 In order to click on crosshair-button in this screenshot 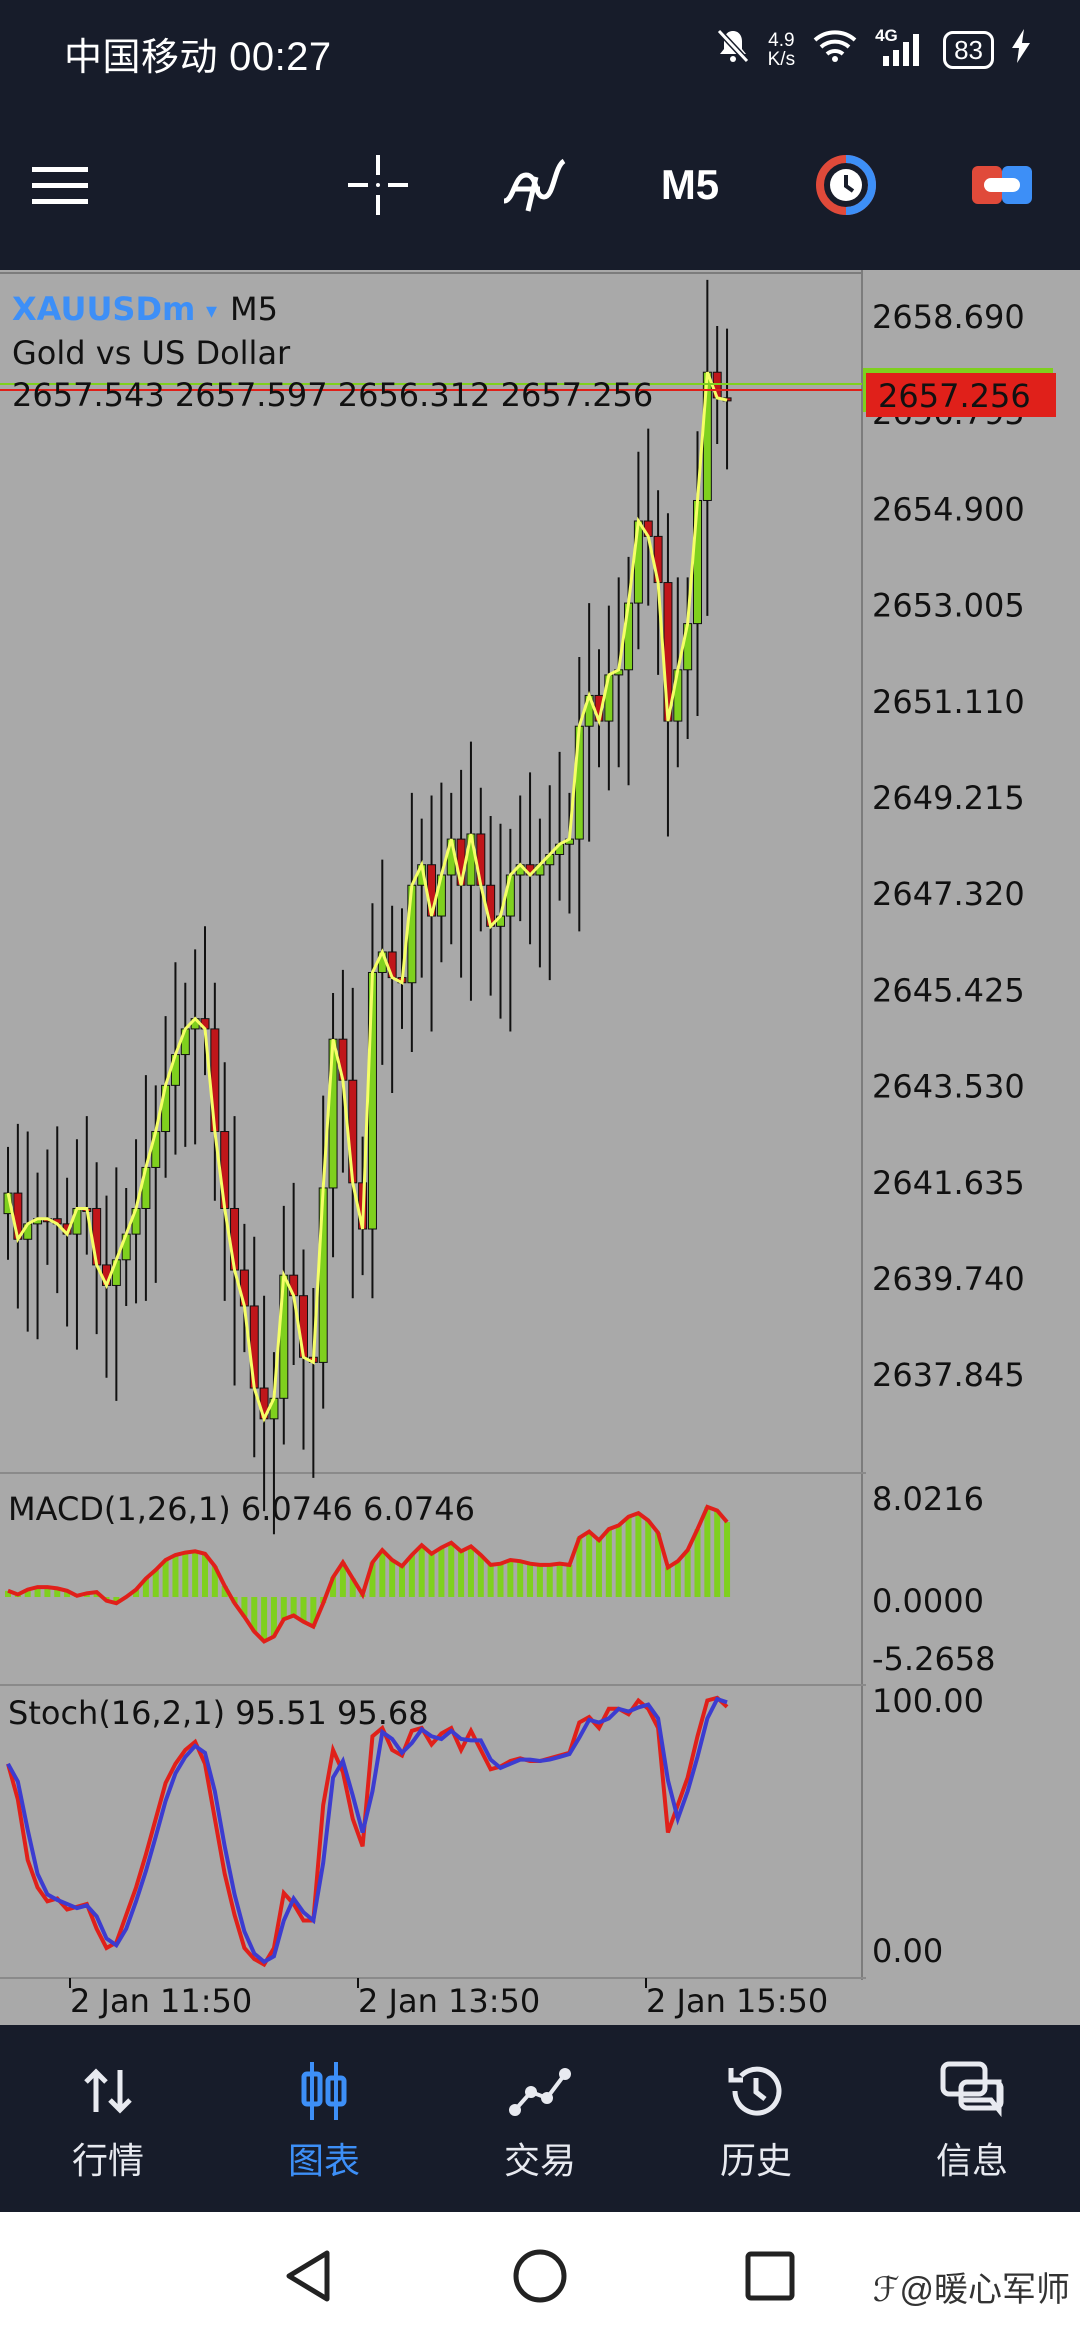, I will do `click(378, 185)`.